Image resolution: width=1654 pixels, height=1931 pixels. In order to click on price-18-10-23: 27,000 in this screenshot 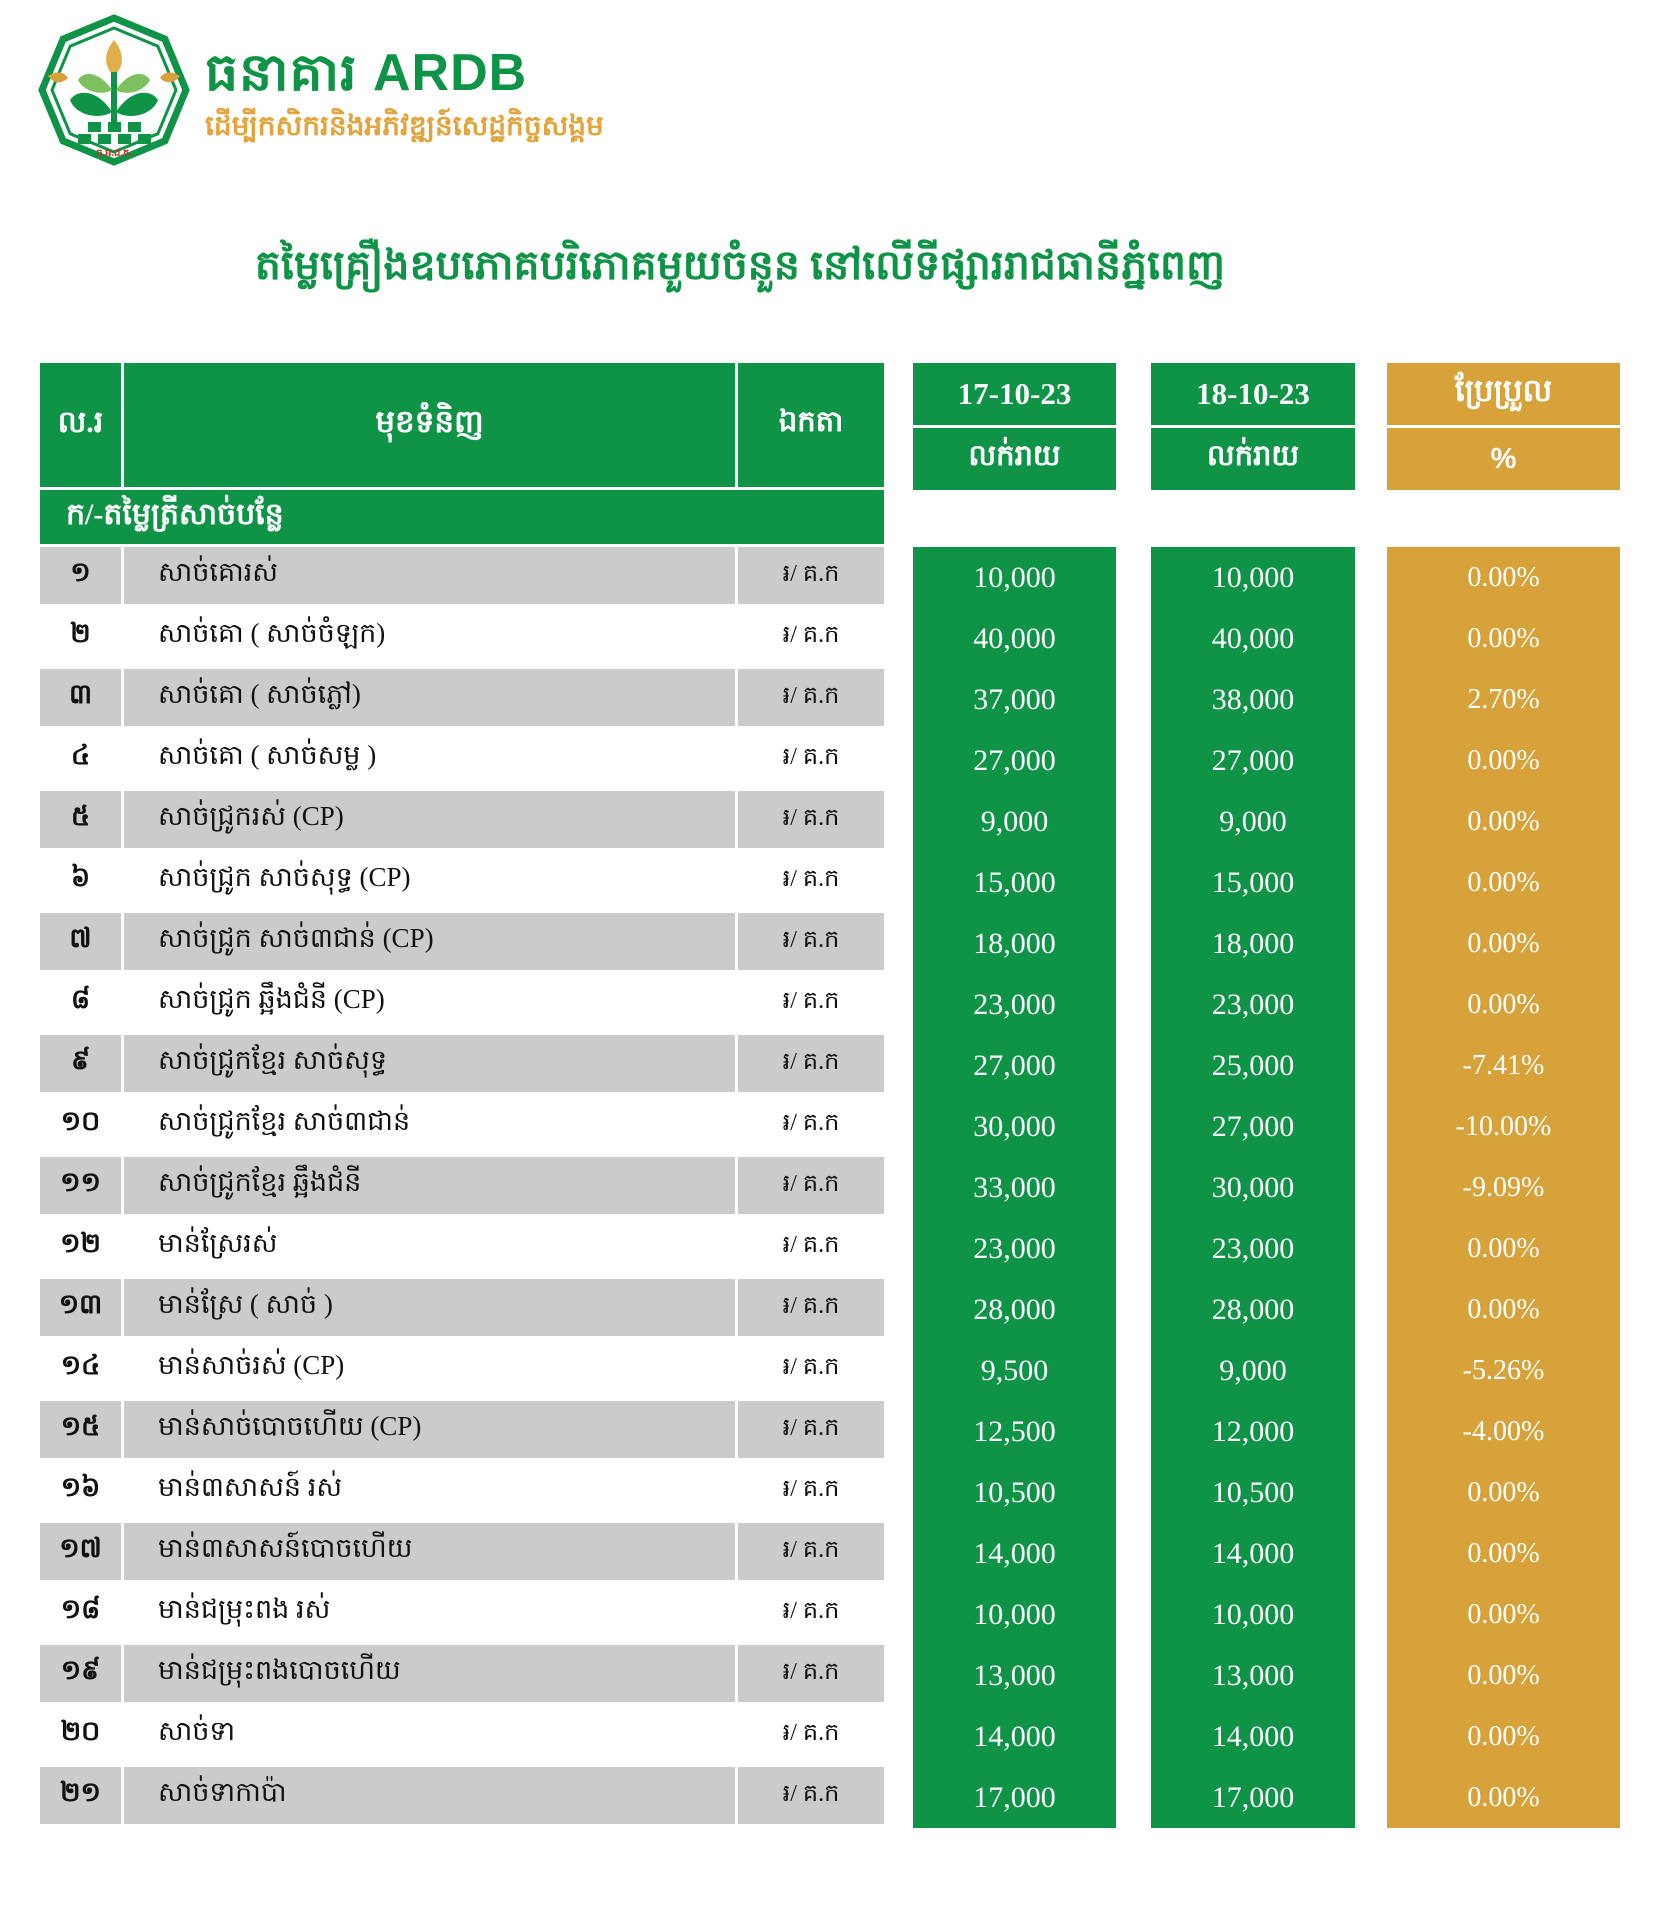, I will do `click(1253, 760)`.